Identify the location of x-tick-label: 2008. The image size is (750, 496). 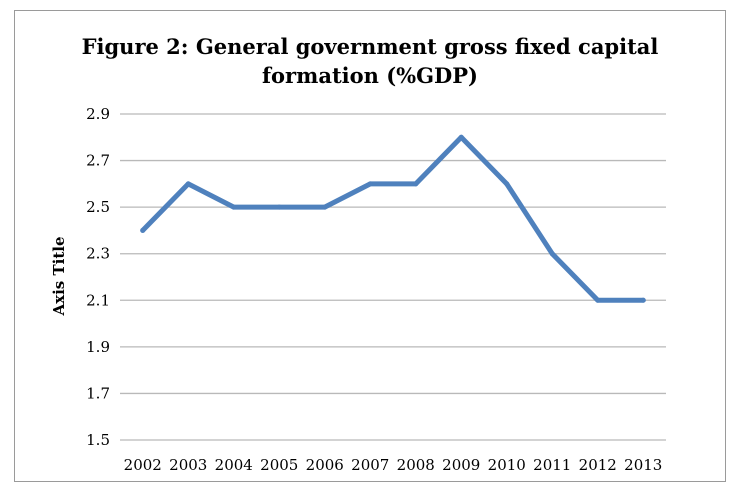
(416, 465).